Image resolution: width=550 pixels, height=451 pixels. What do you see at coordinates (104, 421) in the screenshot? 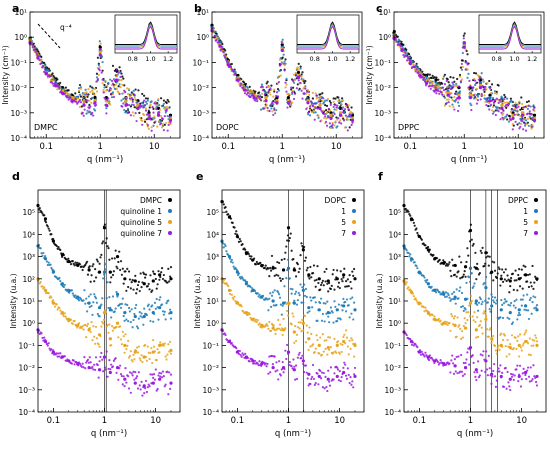
I see `x-tick-label-d-1: 1` at bounding box center [104, 421].